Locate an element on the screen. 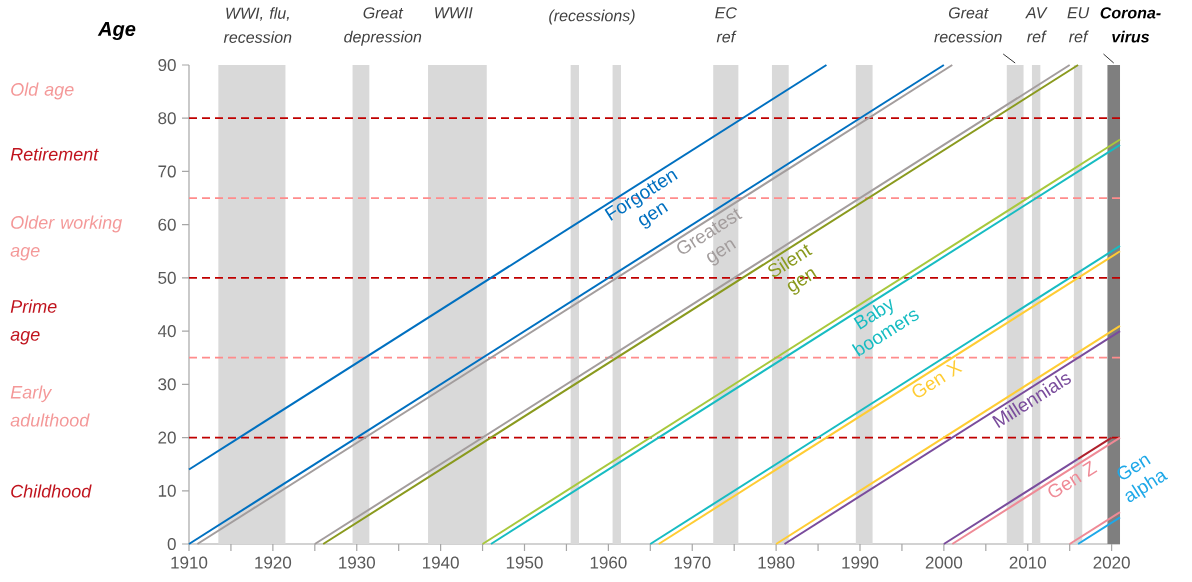 The image size is (1192, 582). x-tick-label: 2010 is located at coordinates (1027, 562).